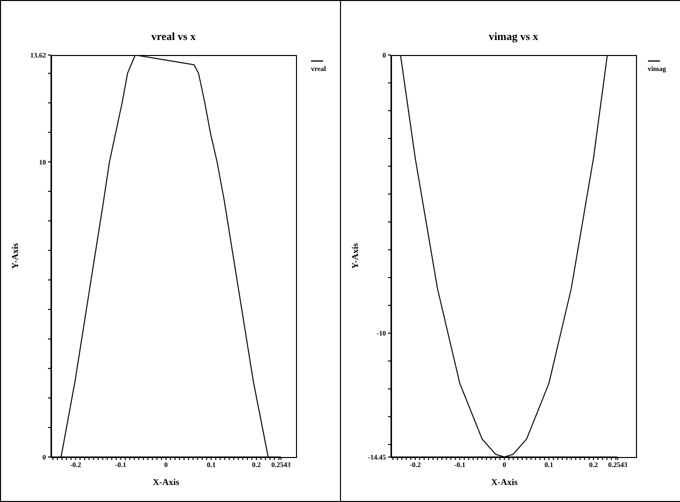 This screenshot has width=680, height=502. I want to click on chart-title: vreal vs x, so click(173, 37).